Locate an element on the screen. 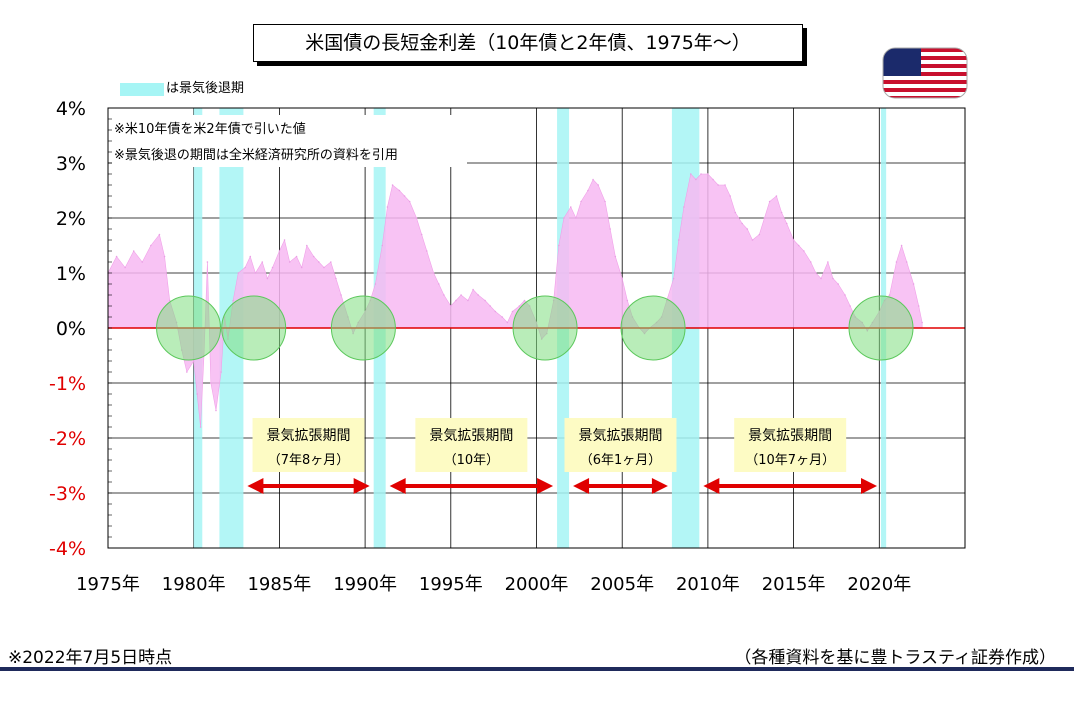  expansion-duration: （10年7ヶ月） is located at coordinates (790, 460).